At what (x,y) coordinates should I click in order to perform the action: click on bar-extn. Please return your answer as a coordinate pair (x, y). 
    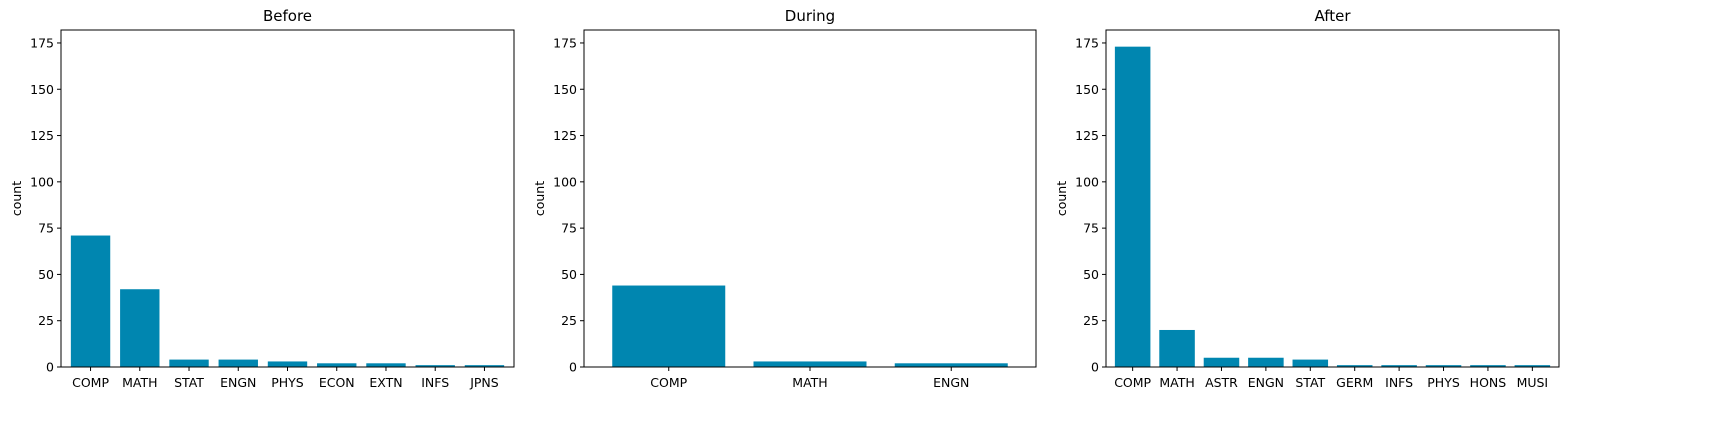
    Looking at the image, I should click on (386, 365).